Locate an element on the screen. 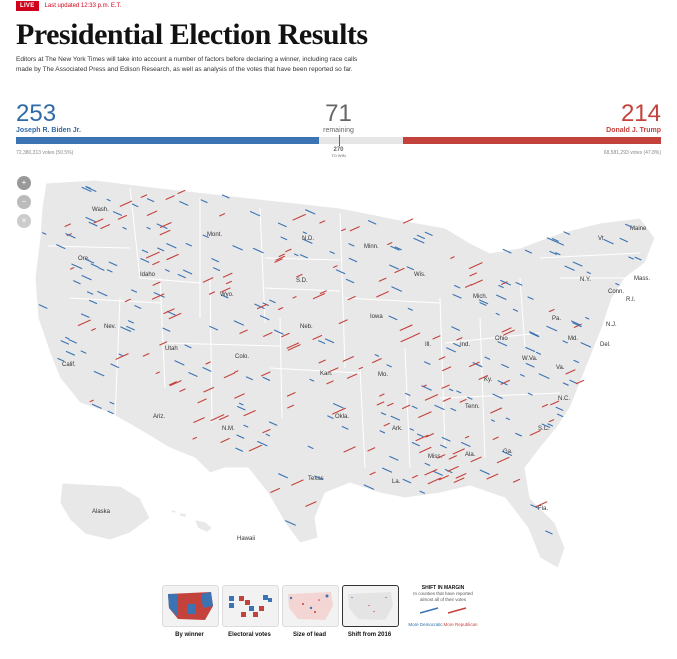 The width and height of the screenshot is (677, 659). view-electoral-votes: Electoral votes is located at coordinates (250, 611).